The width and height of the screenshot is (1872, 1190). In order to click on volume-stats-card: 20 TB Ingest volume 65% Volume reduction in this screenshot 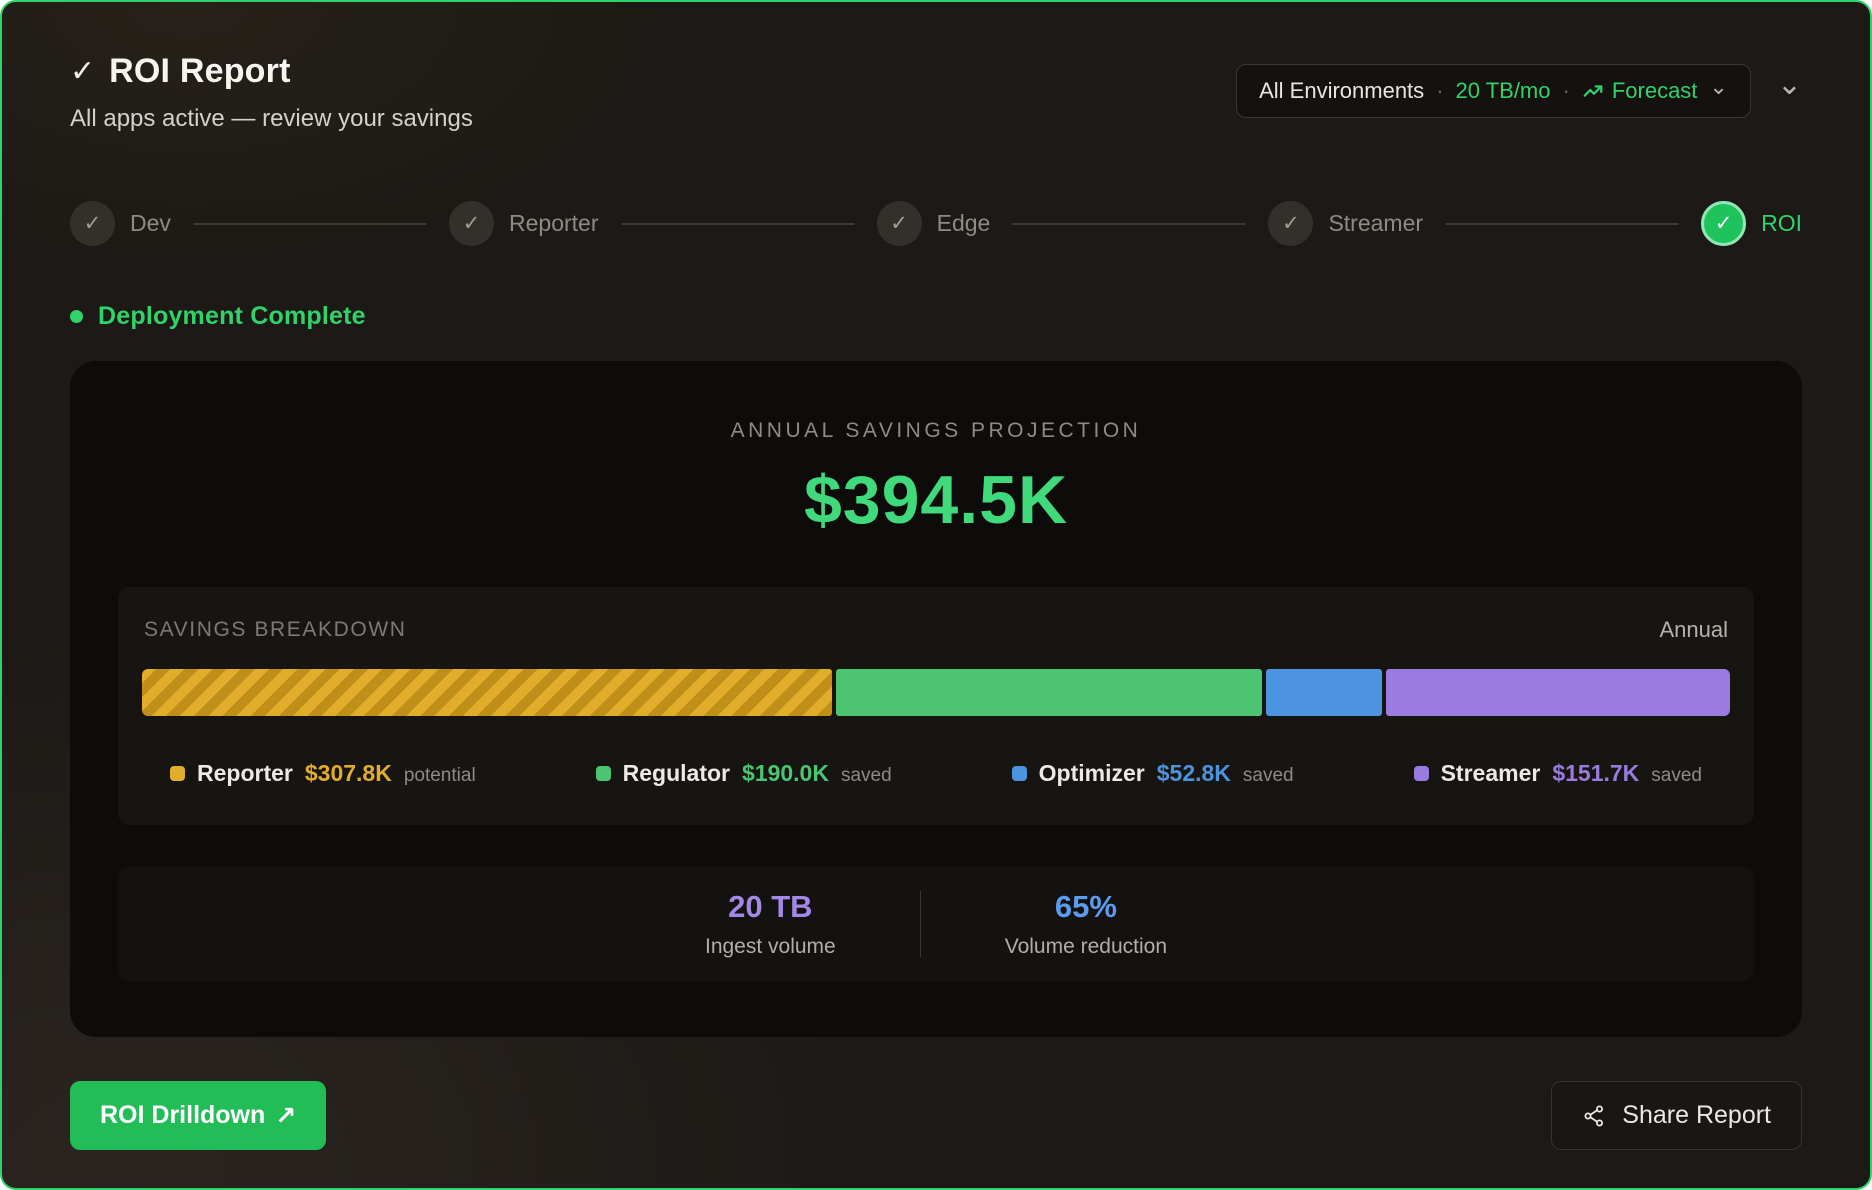, I will do `click(936, 924)`.